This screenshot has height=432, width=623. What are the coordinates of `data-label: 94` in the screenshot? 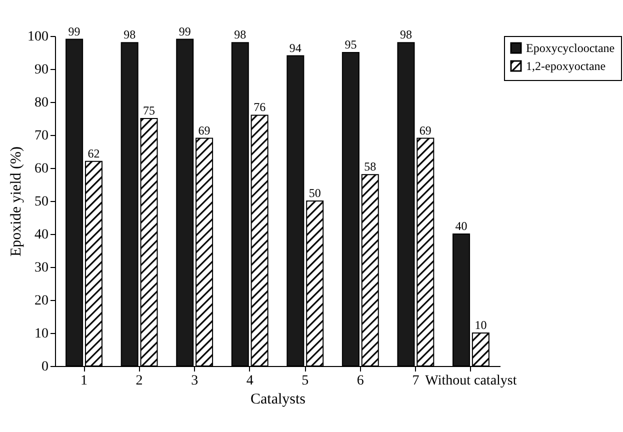 It's located at (295, 47).